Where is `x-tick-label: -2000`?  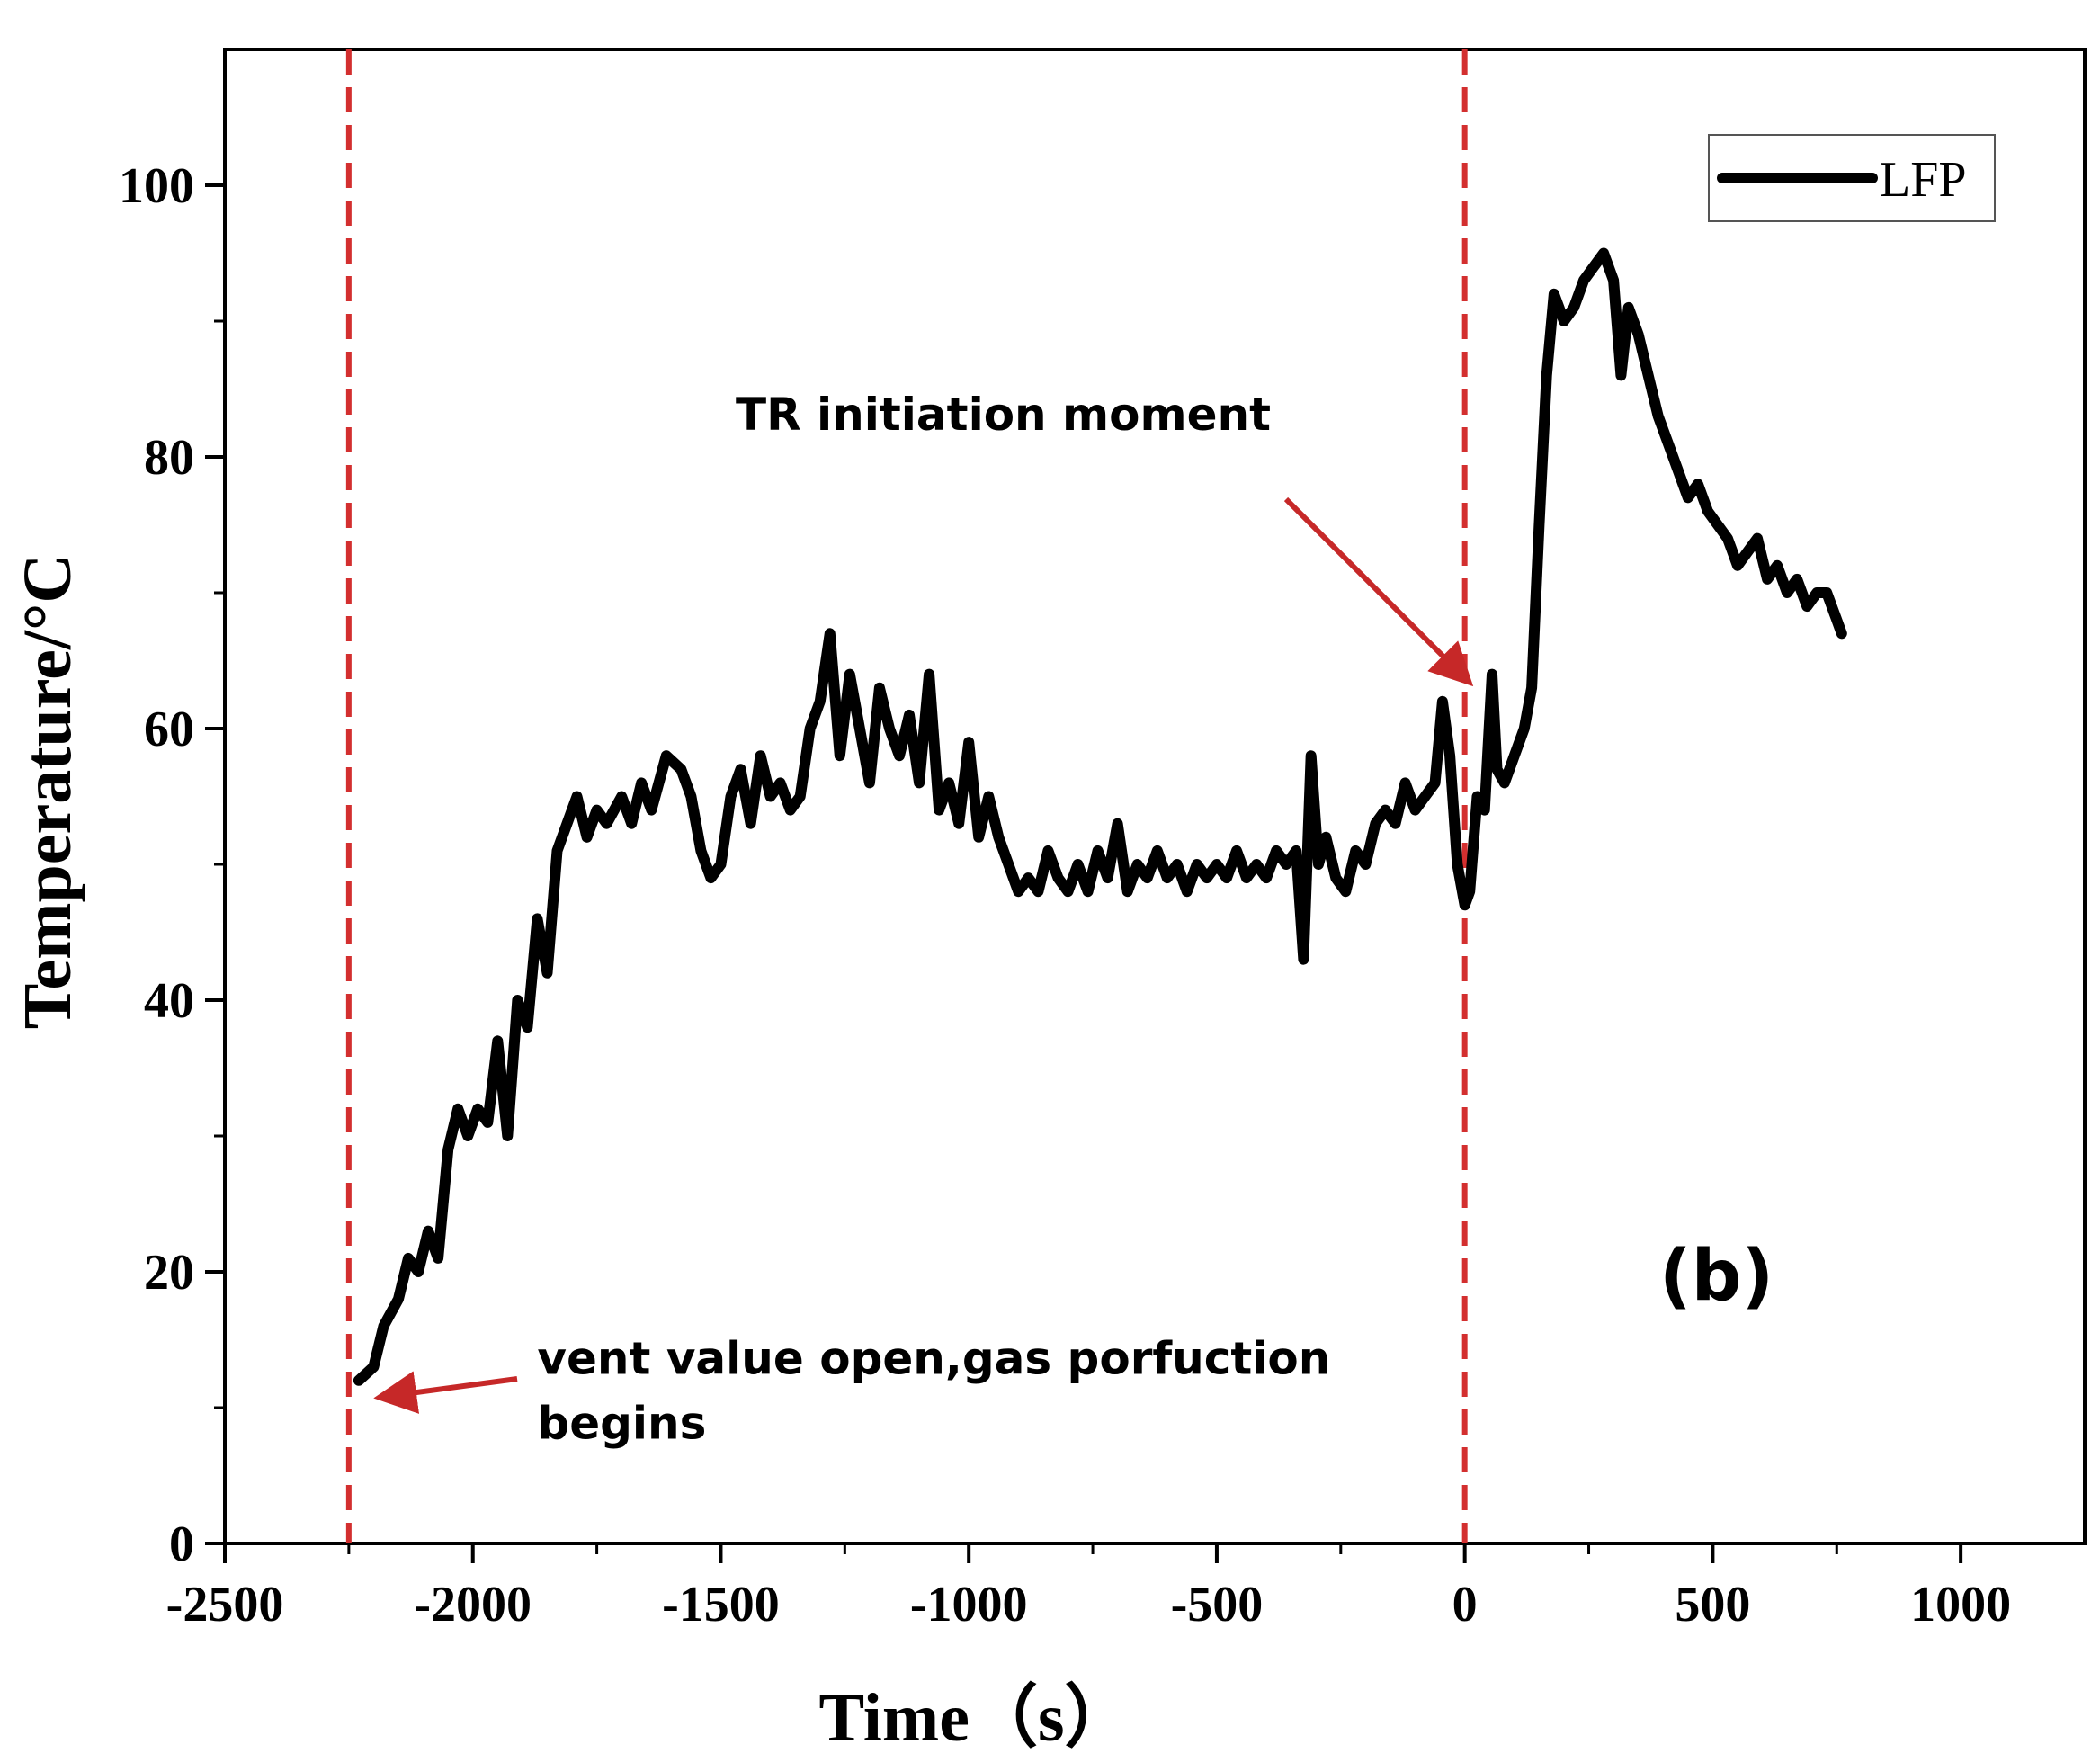
x-tick-label: -2000 is located at coordinates (473, 1605).